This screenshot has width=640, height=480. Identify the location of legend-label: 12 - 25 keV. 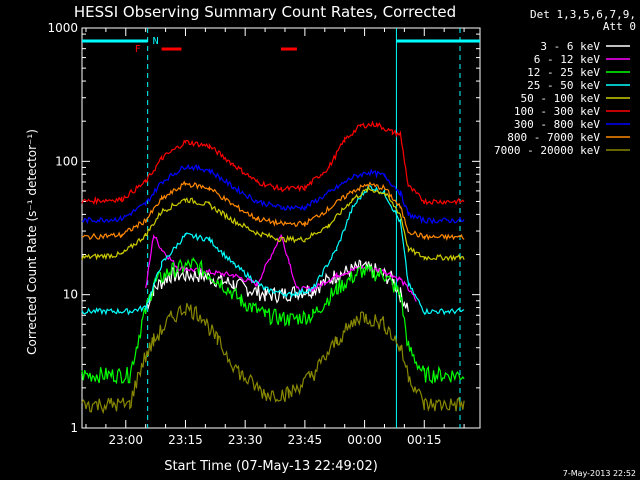
(563, 72).